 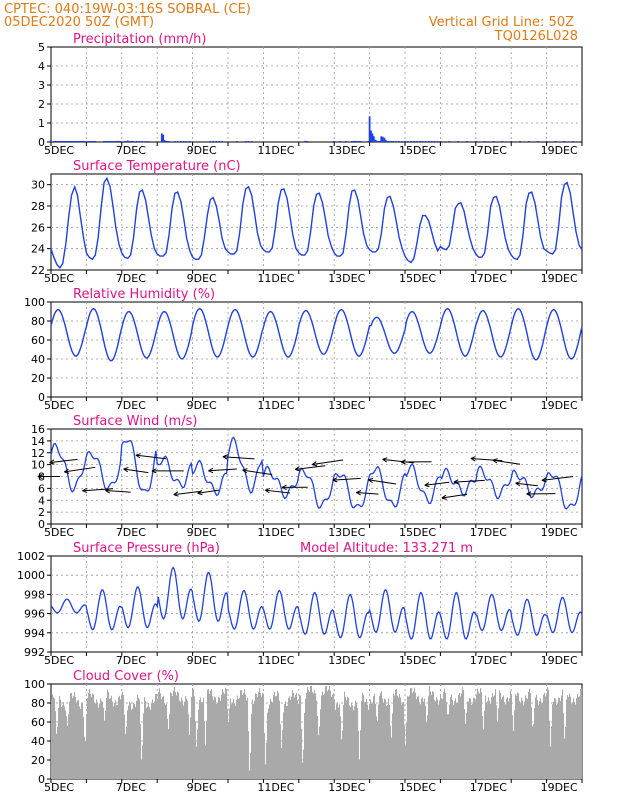 I want to click on y-tick-label: 5, so click(x=41, y=47).